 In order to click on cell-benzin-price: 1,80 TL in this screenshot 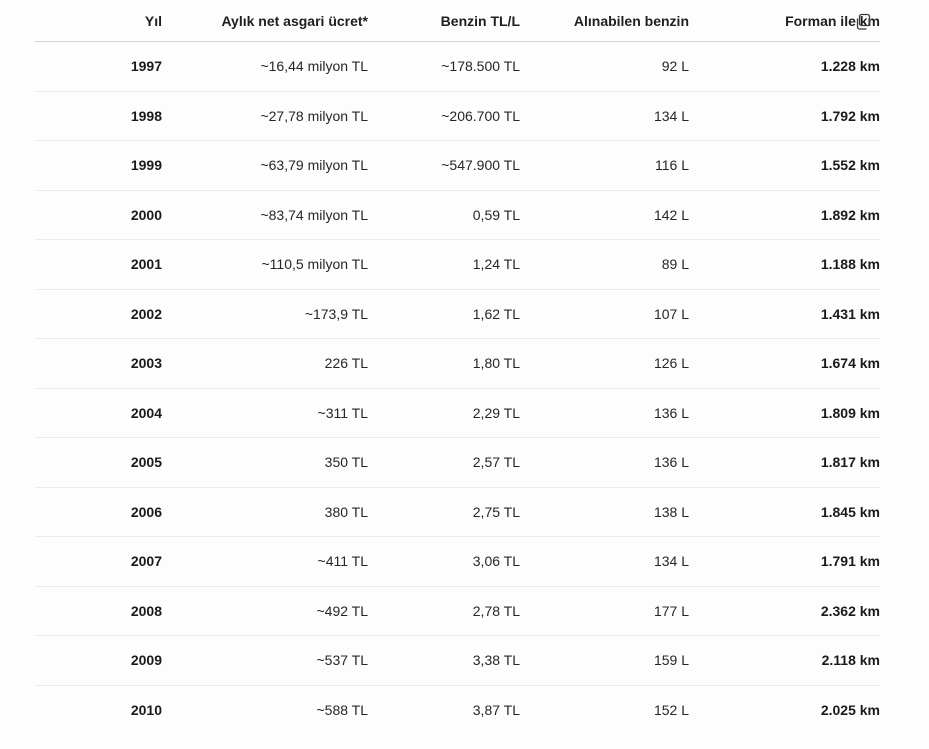, I will do `click(444, 363)`.